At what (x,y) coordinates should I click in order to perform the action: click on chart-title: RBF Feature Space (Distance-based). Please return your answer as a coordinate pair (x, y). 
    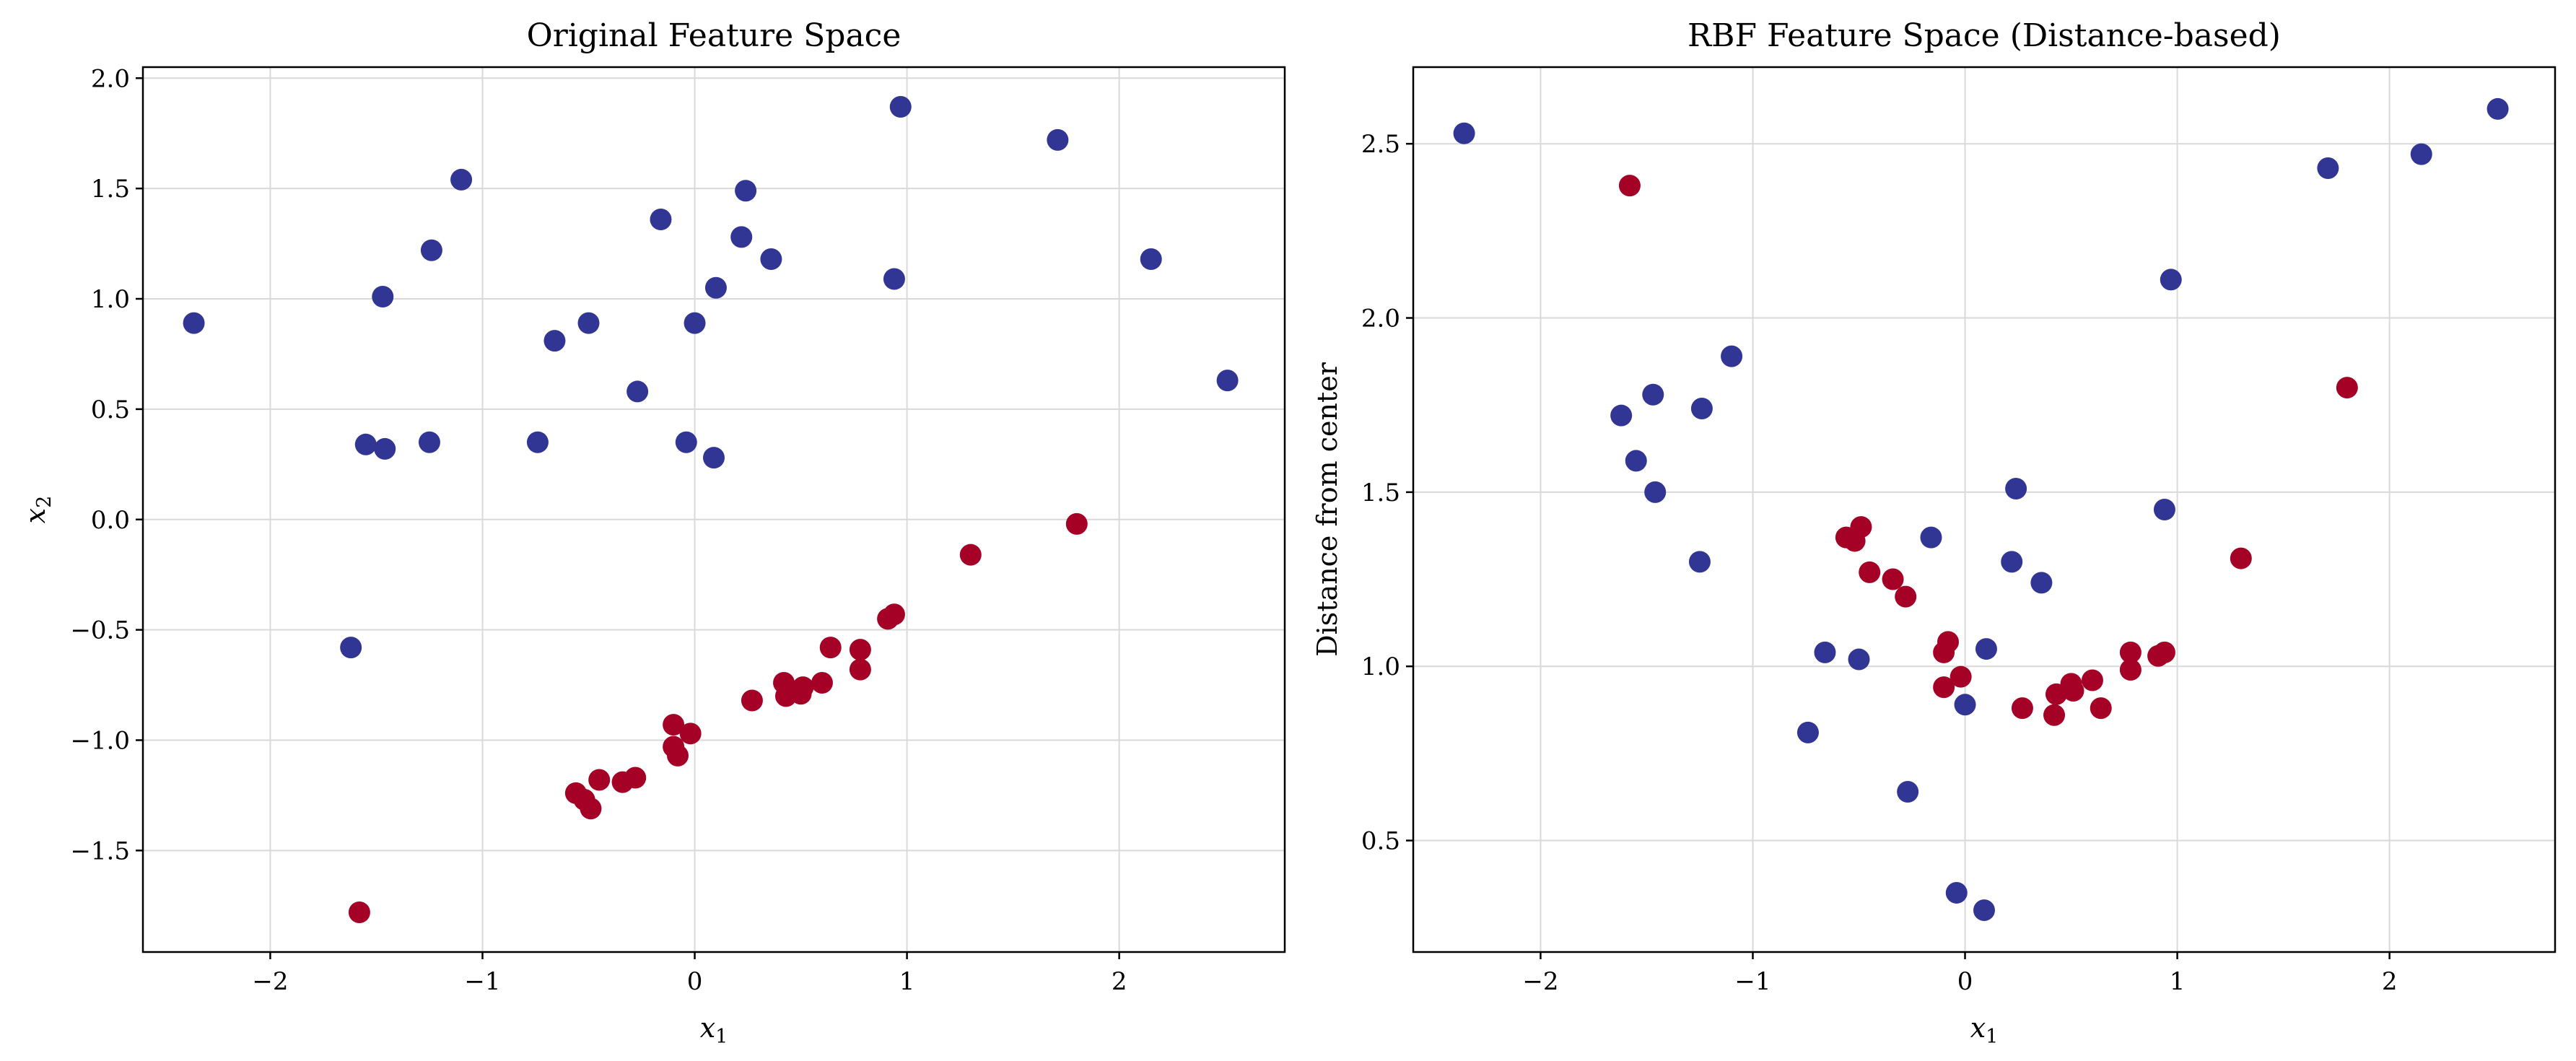
    Looking at the image, I should click on (1984, 35).